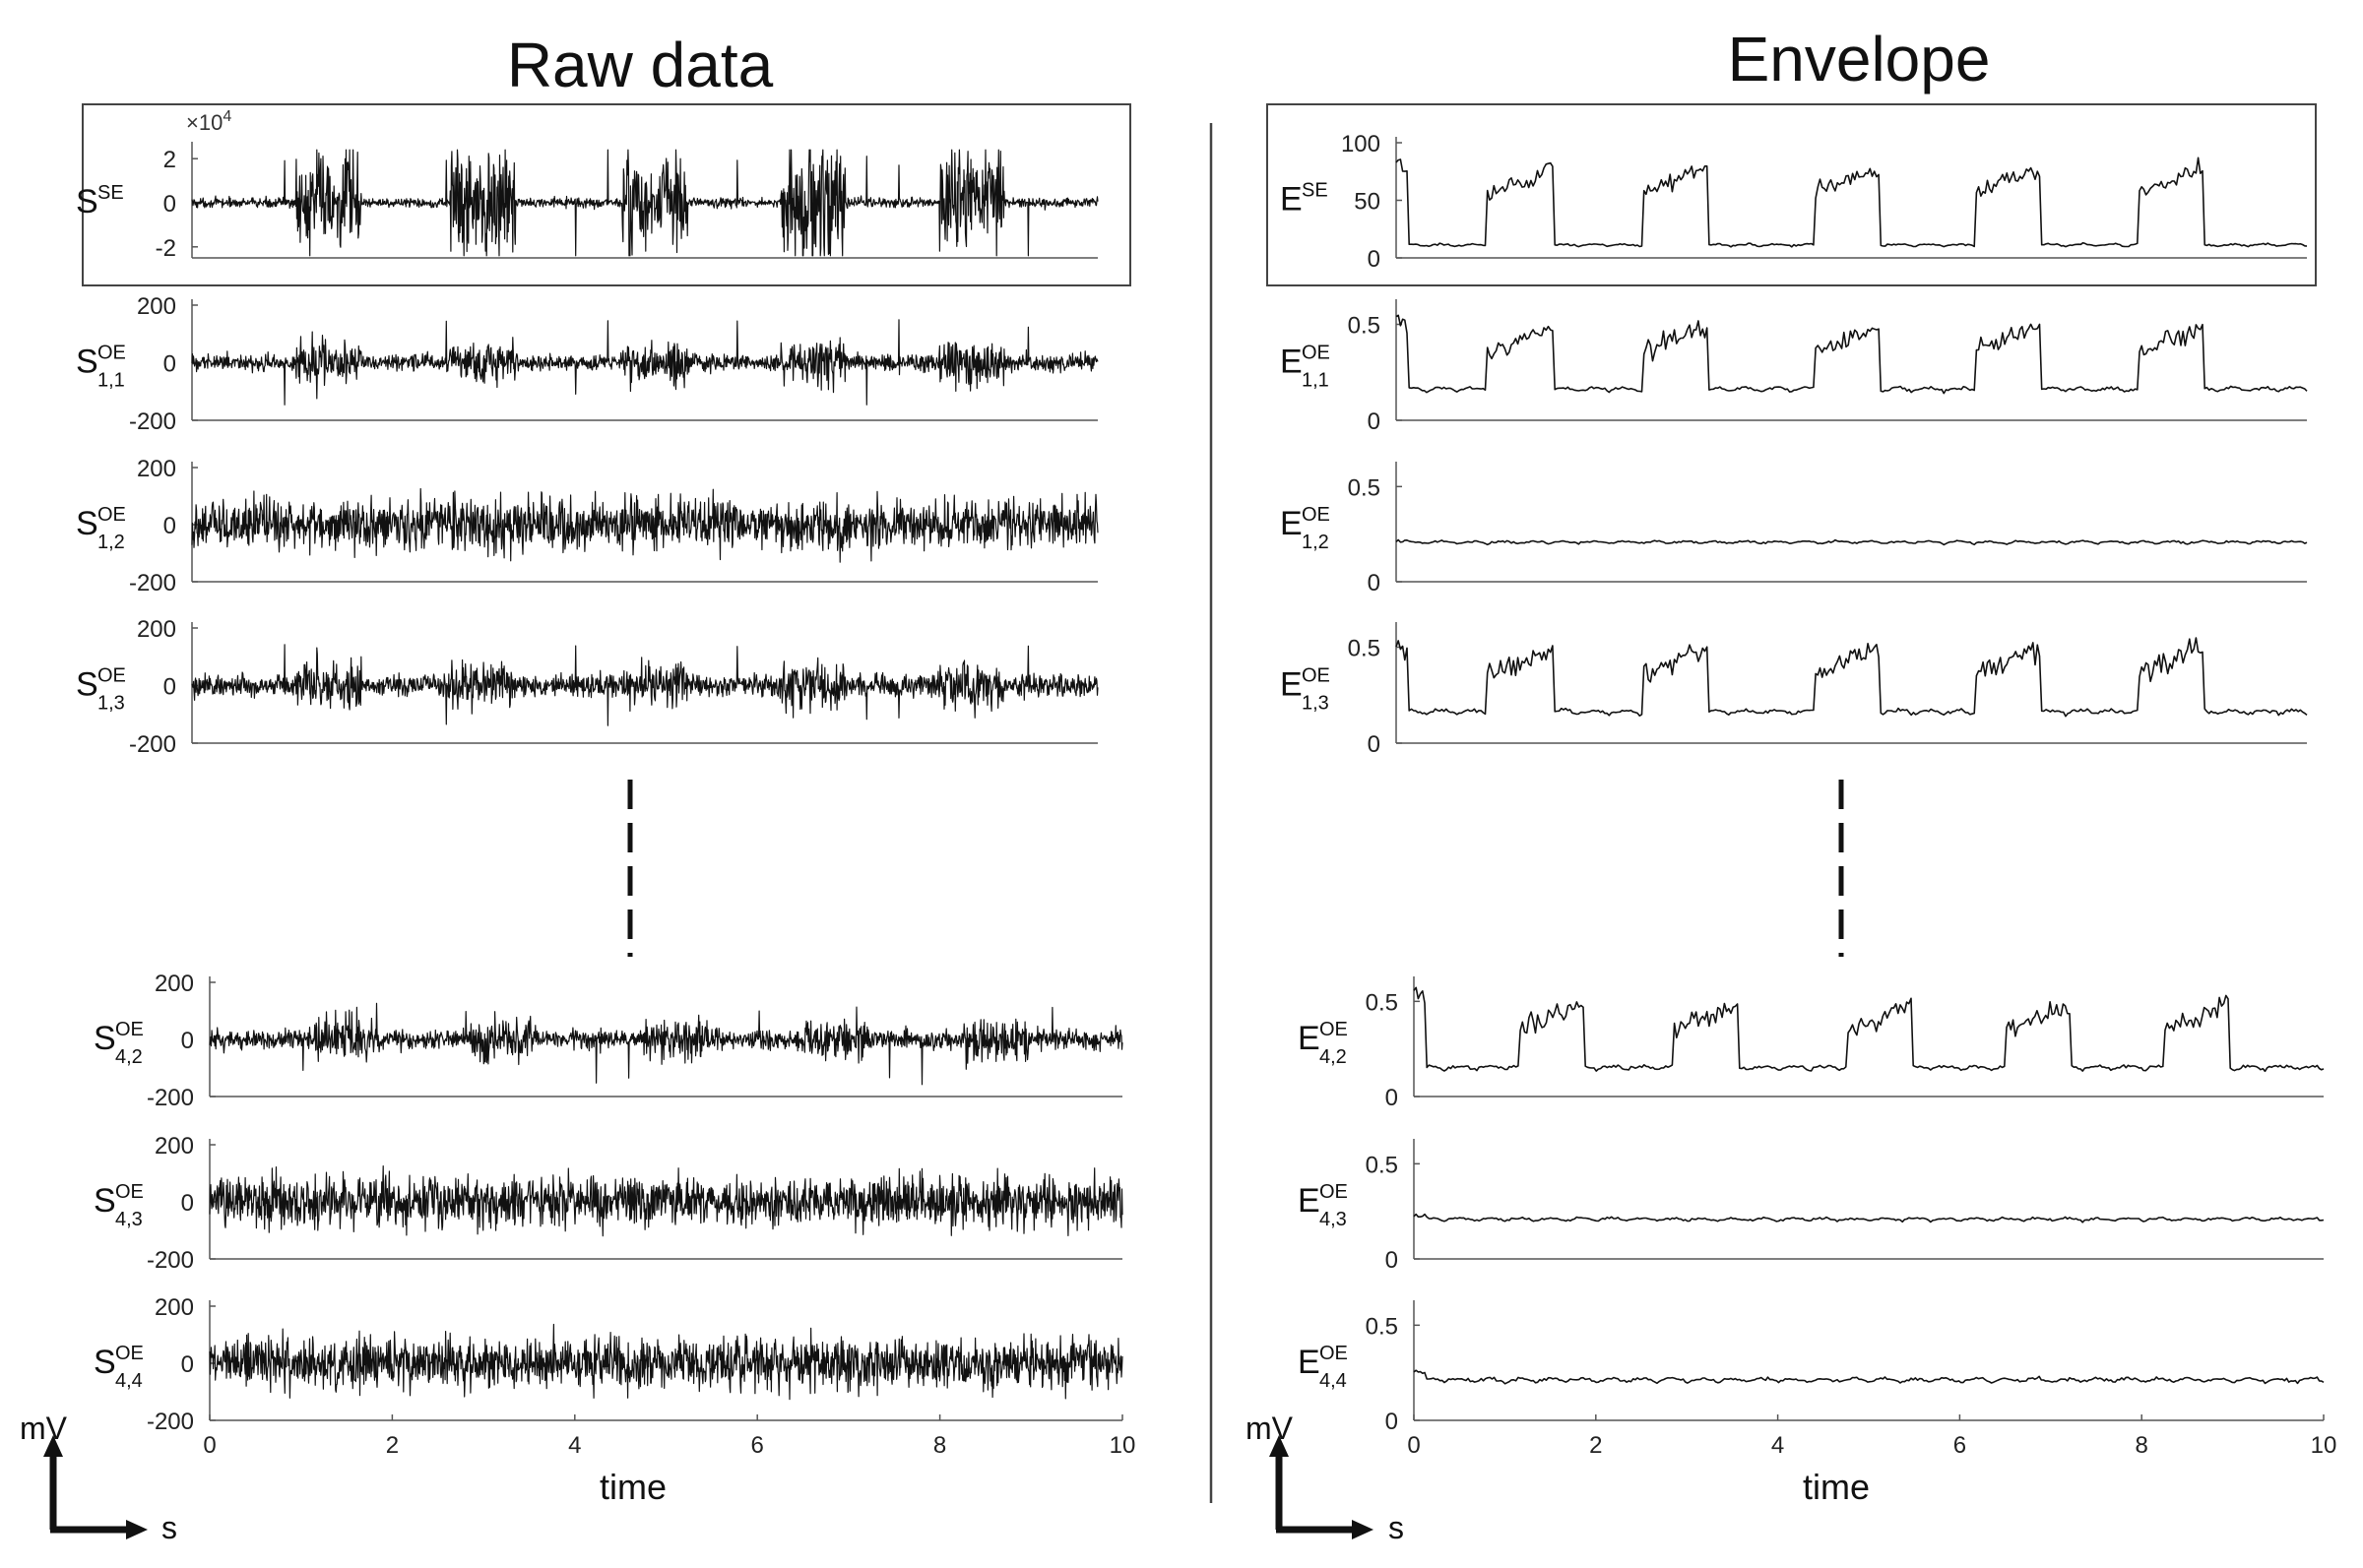 This screenshot has height=1568, width=2363. What do you see at coordinates (87, 201) in the screenshot?
I see `channel-label-raw-sse: S` at bounding box center [87, 201].